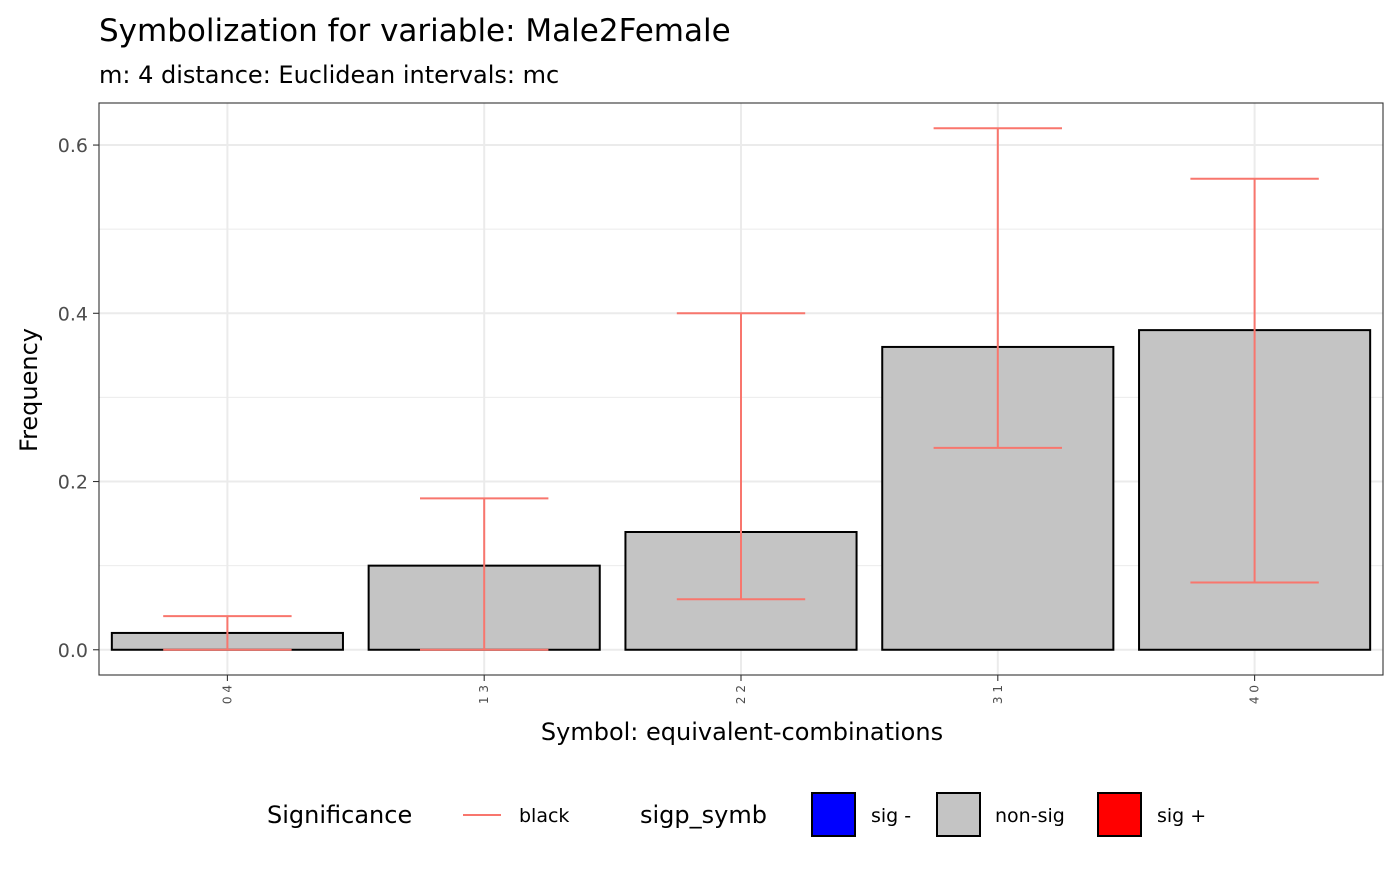  Describe the element at coordinates (1255, 694) in the screenshot. I see `x-tick-label: 4 0` at that location.